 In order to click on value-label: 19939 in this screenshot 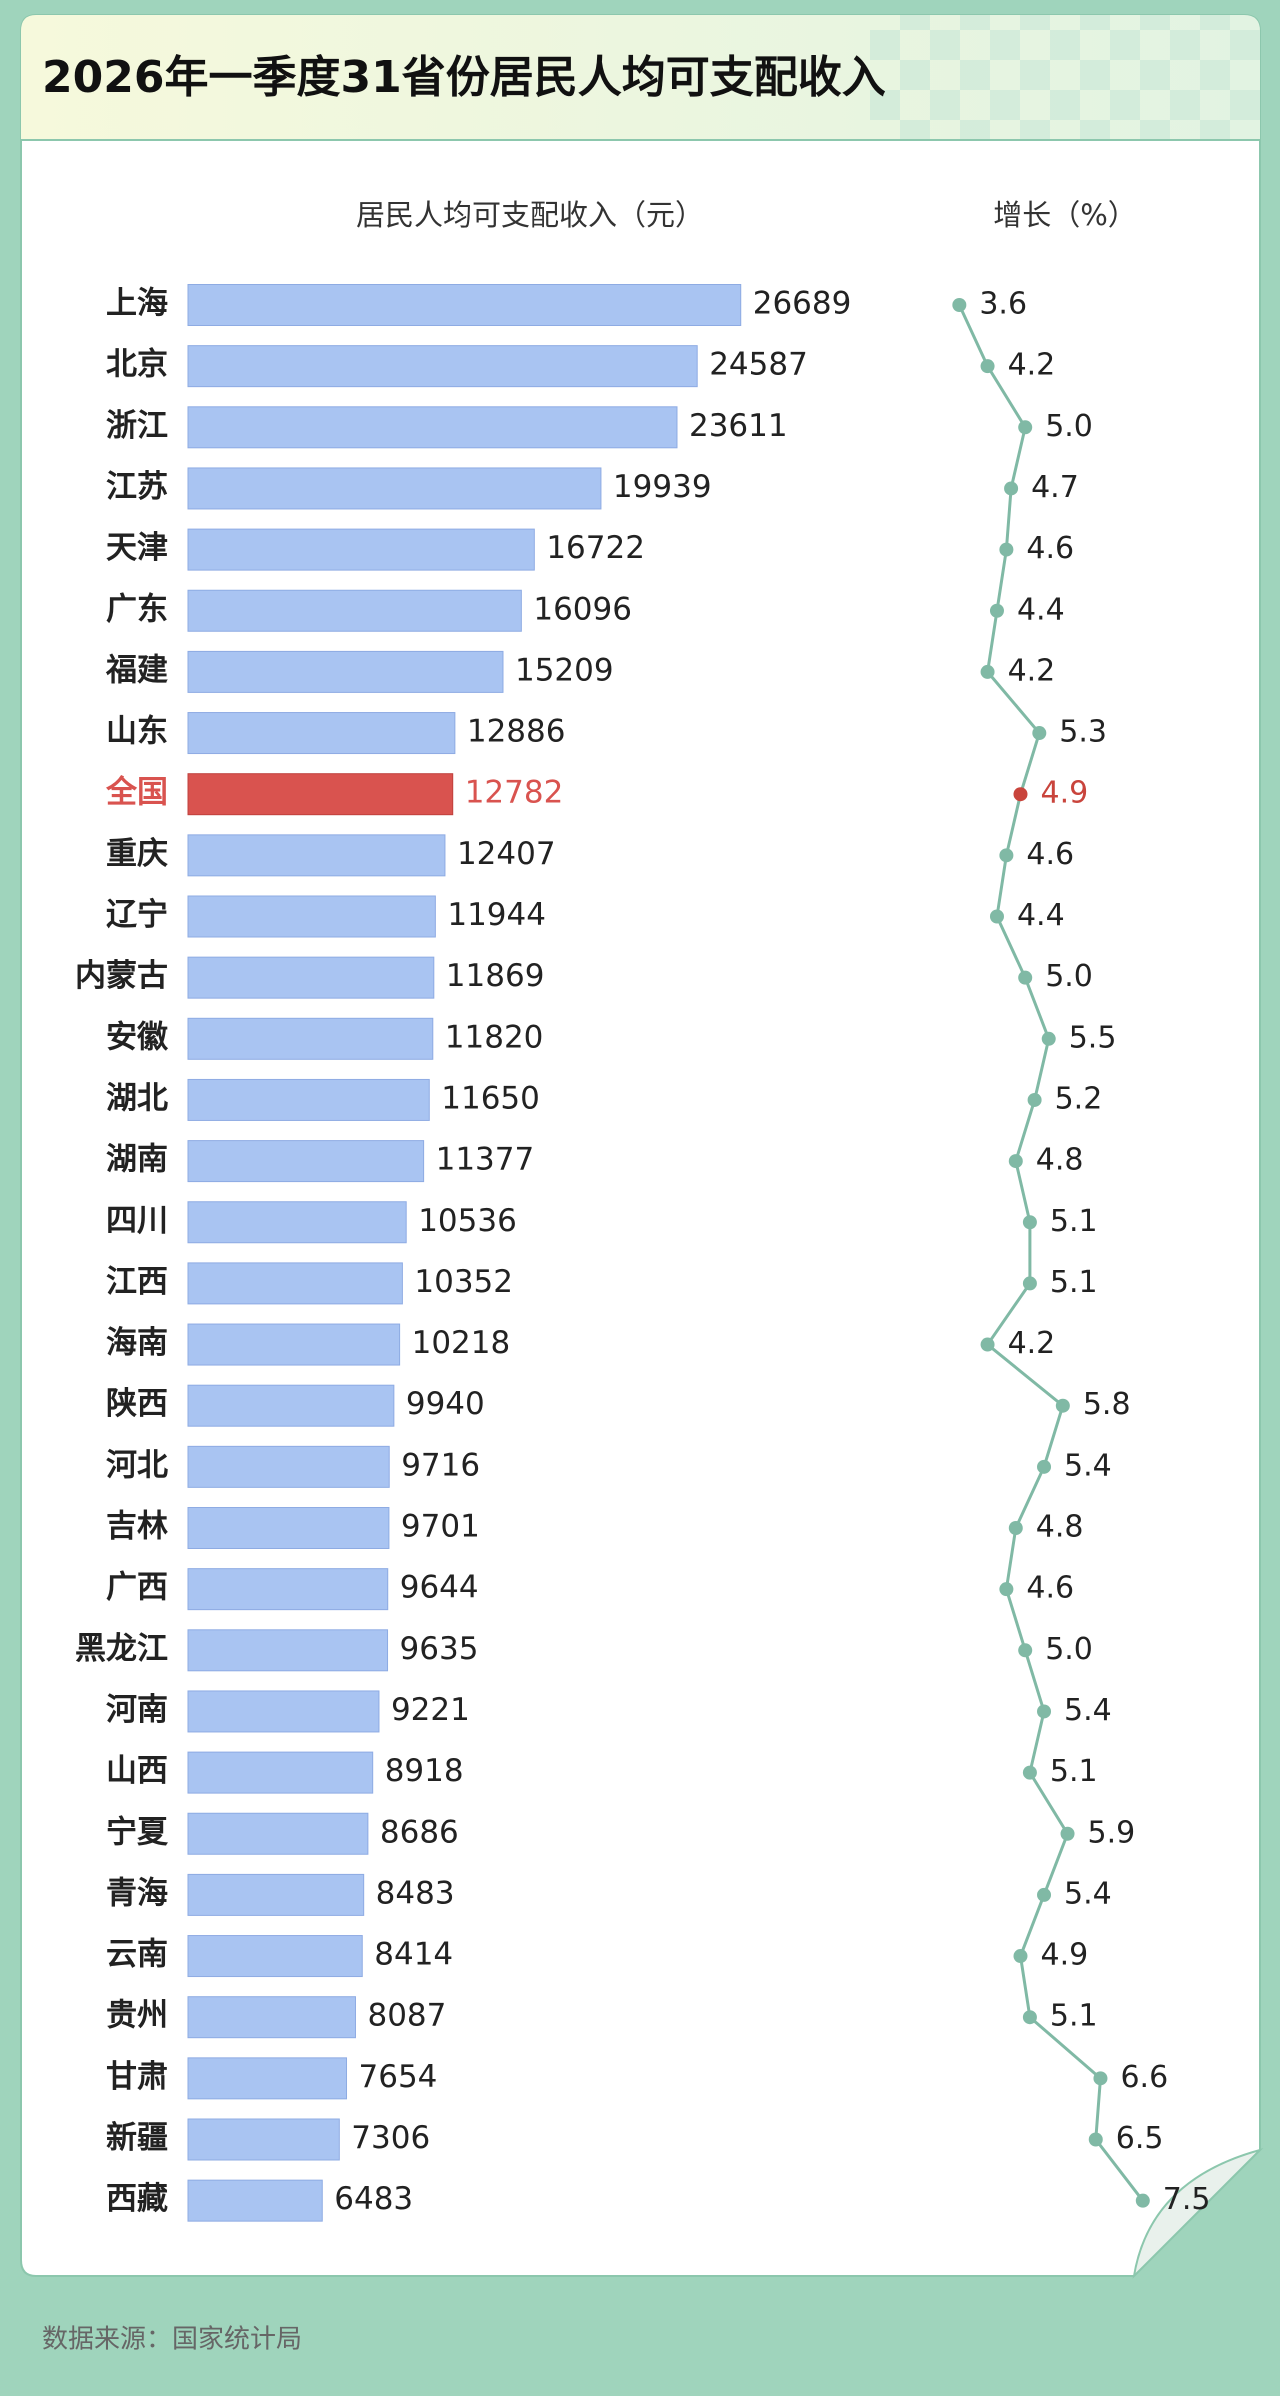, I will do `click(662, 487)`.